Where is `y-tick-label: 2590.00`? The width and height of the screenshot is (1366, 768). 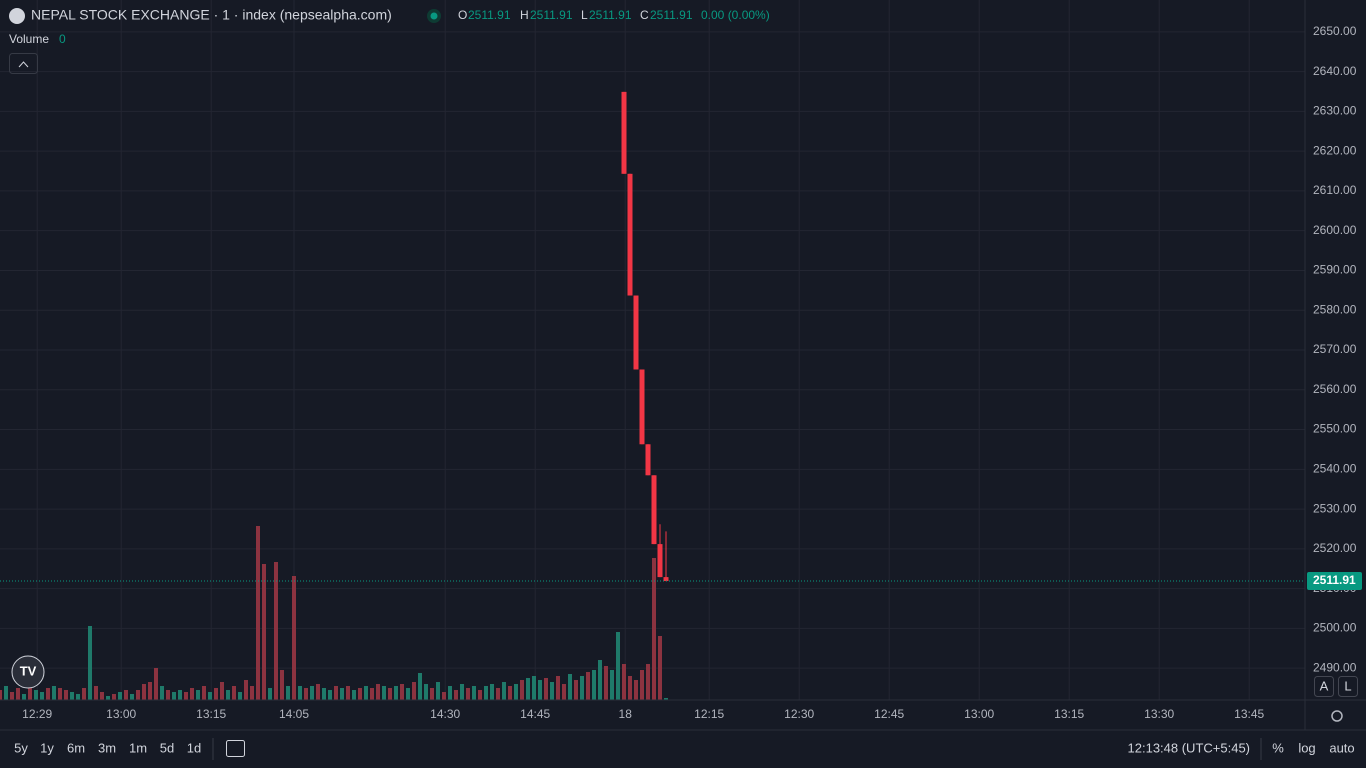 y-tick-label: 2590.00 is located at coordinates (1335, 270).